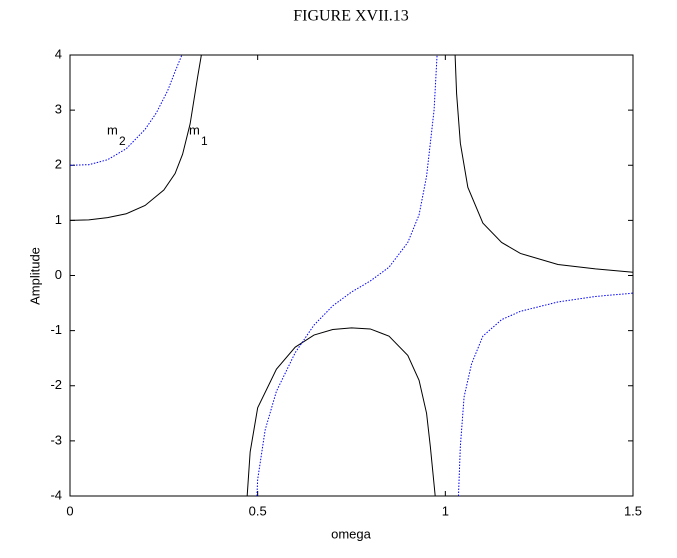  Describe the element at coordinates (56, 384) in the screenshot. I see `y-tick-label: -2` at that location.